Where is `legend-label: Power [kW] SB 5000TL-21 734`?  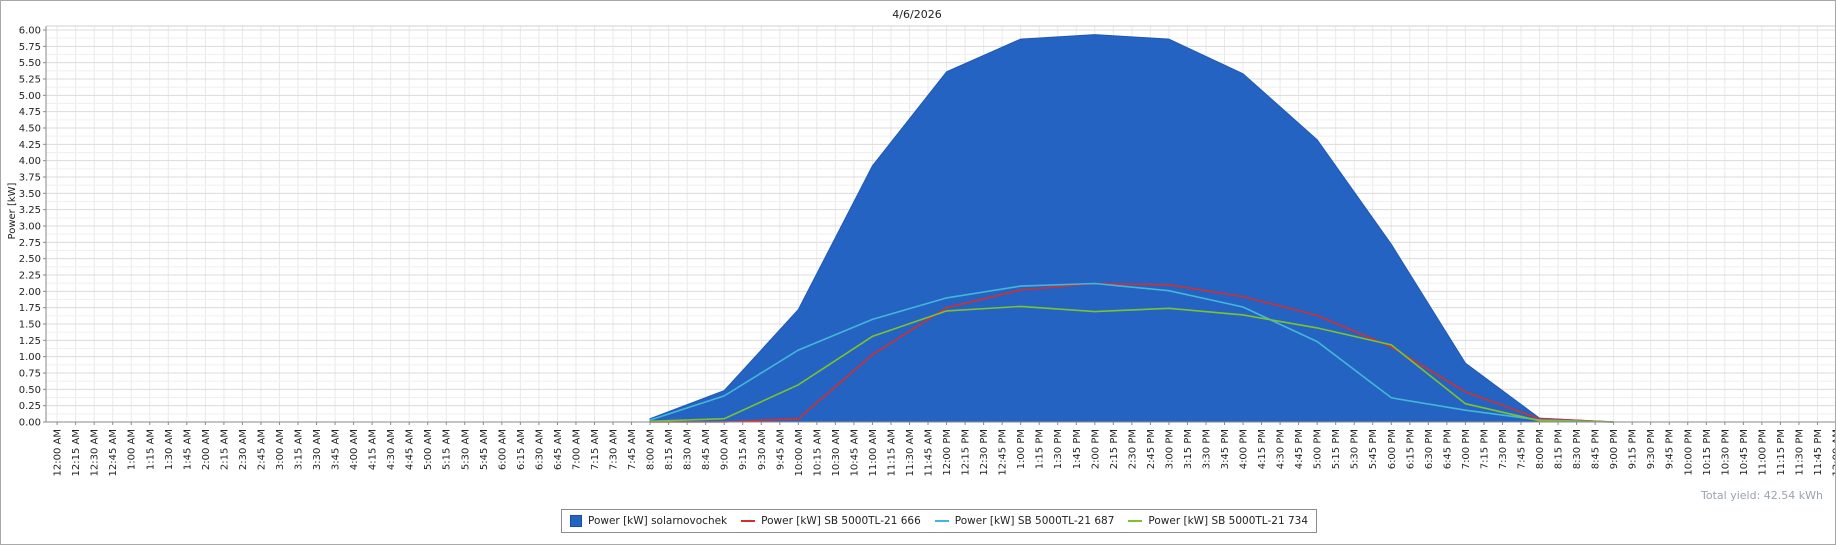 legend-label: Power [kW] SB 5000TL-21 734 is located at coordinates (1228, 521).